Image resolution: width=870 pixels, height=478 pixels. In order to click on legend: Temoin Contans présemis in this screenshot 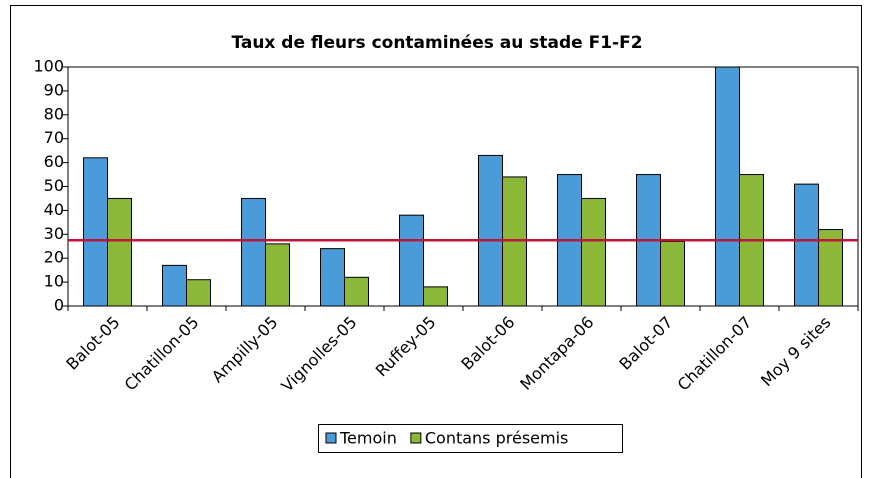, I will do `click(470, 438)`.